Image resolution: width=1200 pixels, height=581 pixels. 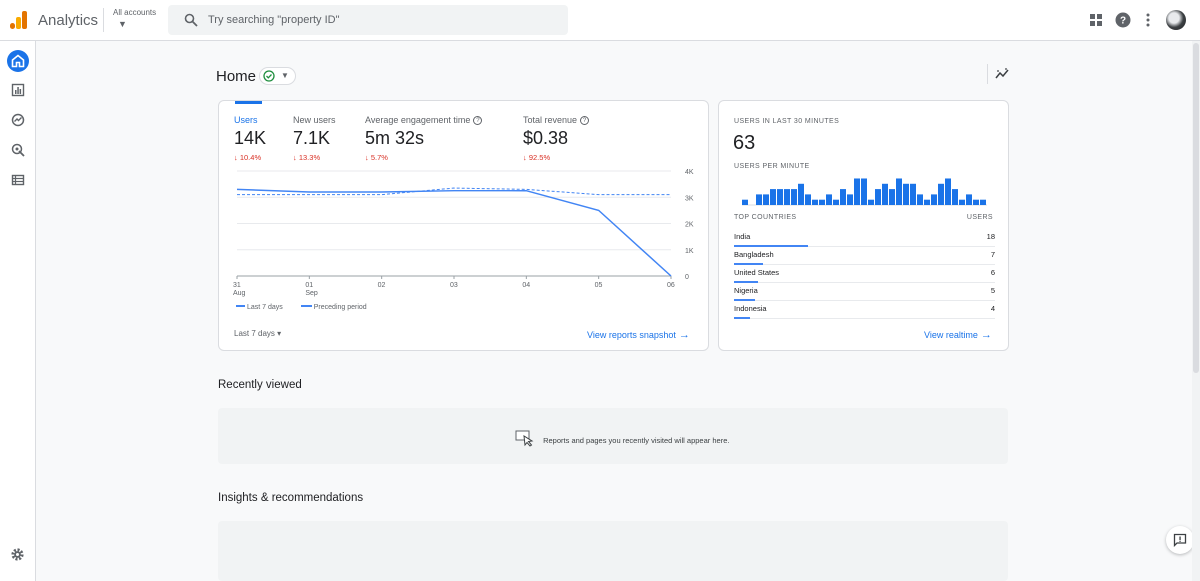 What do you see at coordinates (546, 138) in the screenshot?
I see `metric-value: $0.38` at bounding box center [546, 138].